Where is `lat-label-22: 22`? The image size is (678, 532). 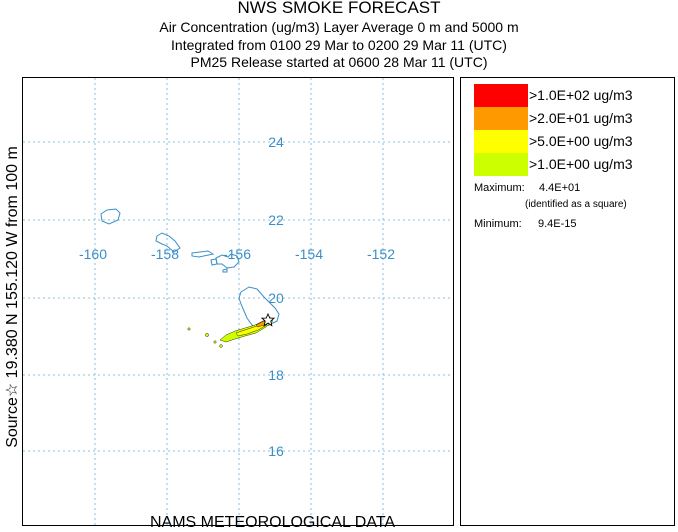 lat-label-22: 22 is located at coordinates (276, 220).